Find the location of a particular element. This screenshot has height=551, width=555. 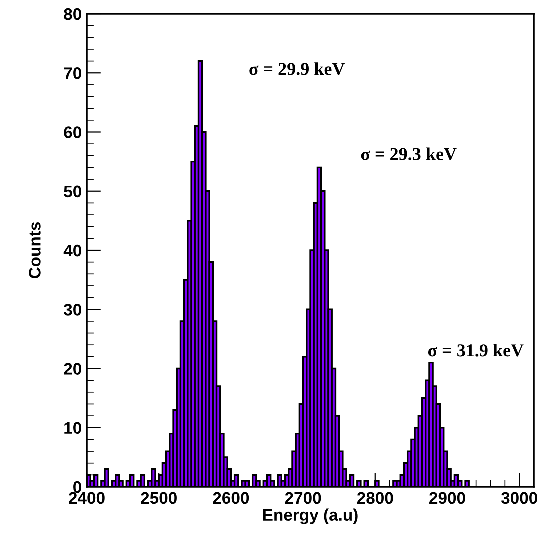

x-tick-label: 2400 is located at coordinates (87, 498).